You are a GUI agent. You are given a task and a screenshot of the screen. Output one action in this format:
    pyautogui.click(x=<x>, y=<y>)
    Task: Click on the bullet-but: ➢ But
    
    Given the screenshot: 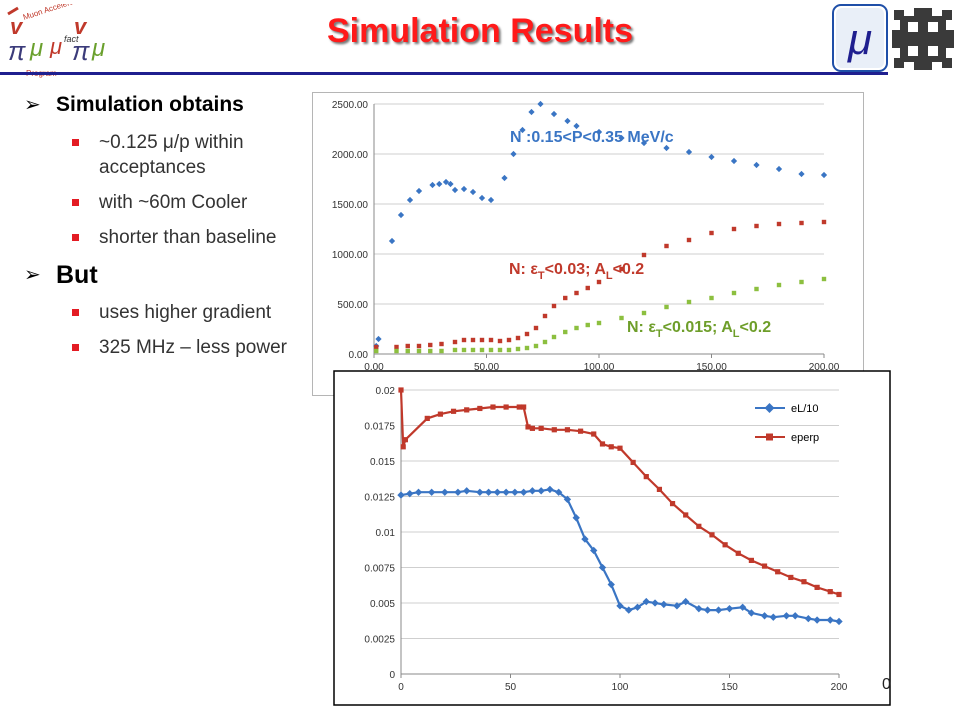 What is the action you would take?
    pyautogui.click(x=169, y=275)
    